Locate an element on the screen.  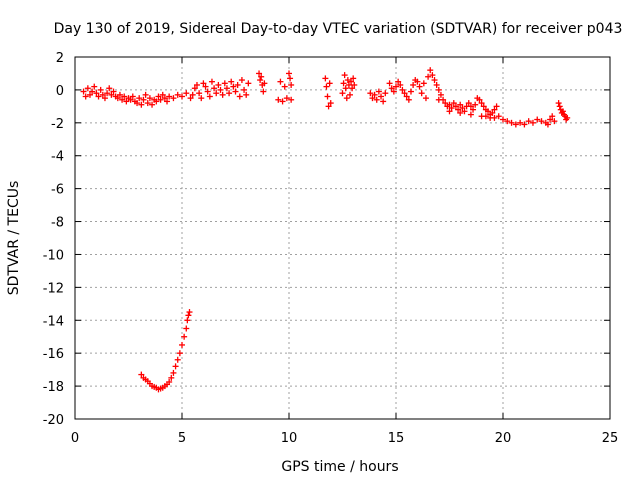
x-tick-label: 20 is located at coordinates (503, 438).